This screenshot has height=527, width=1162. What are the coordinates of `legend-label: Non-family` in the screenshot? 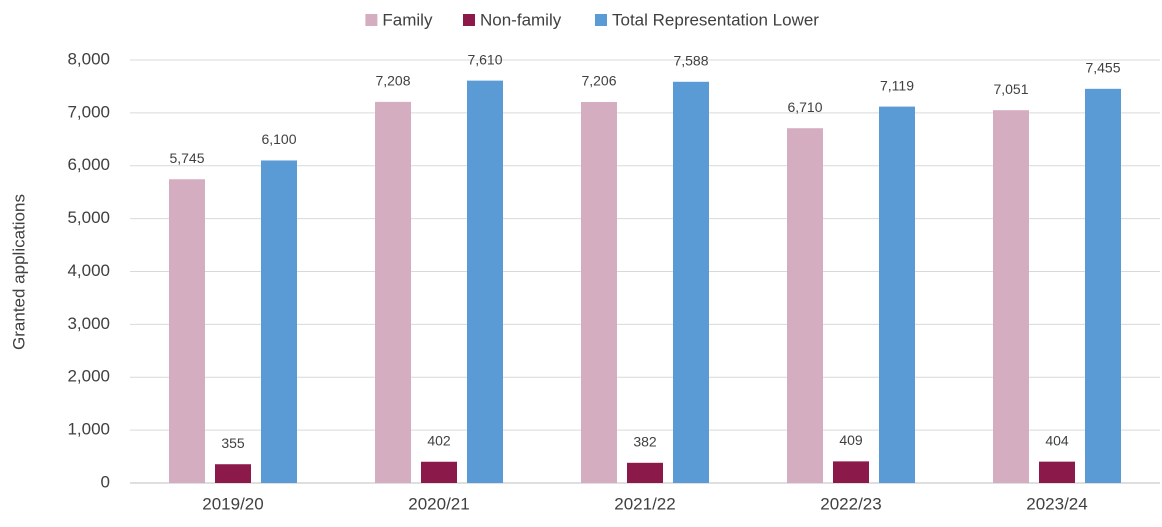 It's located at (521, 19).